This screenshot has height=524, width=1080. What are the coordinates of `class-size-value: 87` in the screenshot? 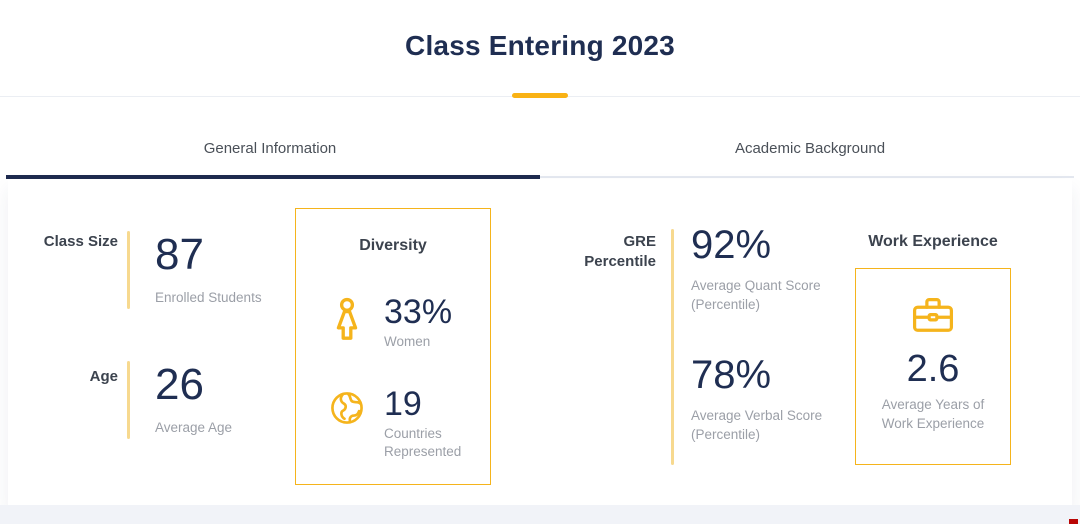 It's located at (179, 254).